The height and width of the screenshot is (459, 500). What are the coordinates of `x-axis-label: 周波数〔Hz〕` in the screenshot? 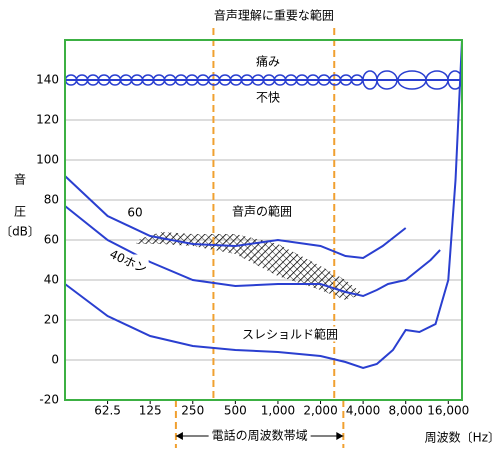 It's located at (462, 437).